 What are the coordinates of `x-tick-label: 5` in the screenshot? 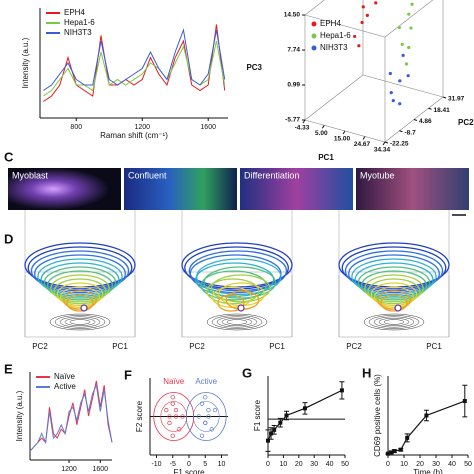 It's located at (205, 464).